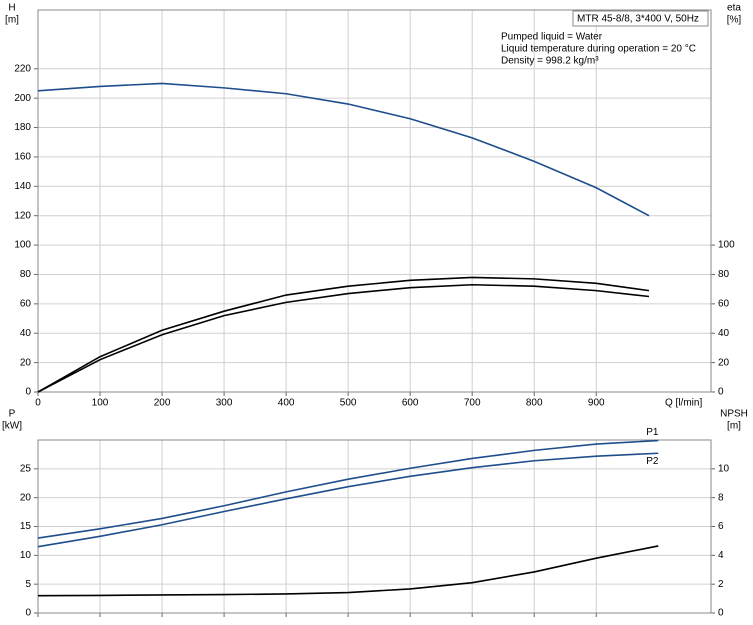 The height and width of the screenshot is (625, 753). Describe the element at coordinates (22, 68) in the screenshot. I see `y-tick-label: 220` at that location.